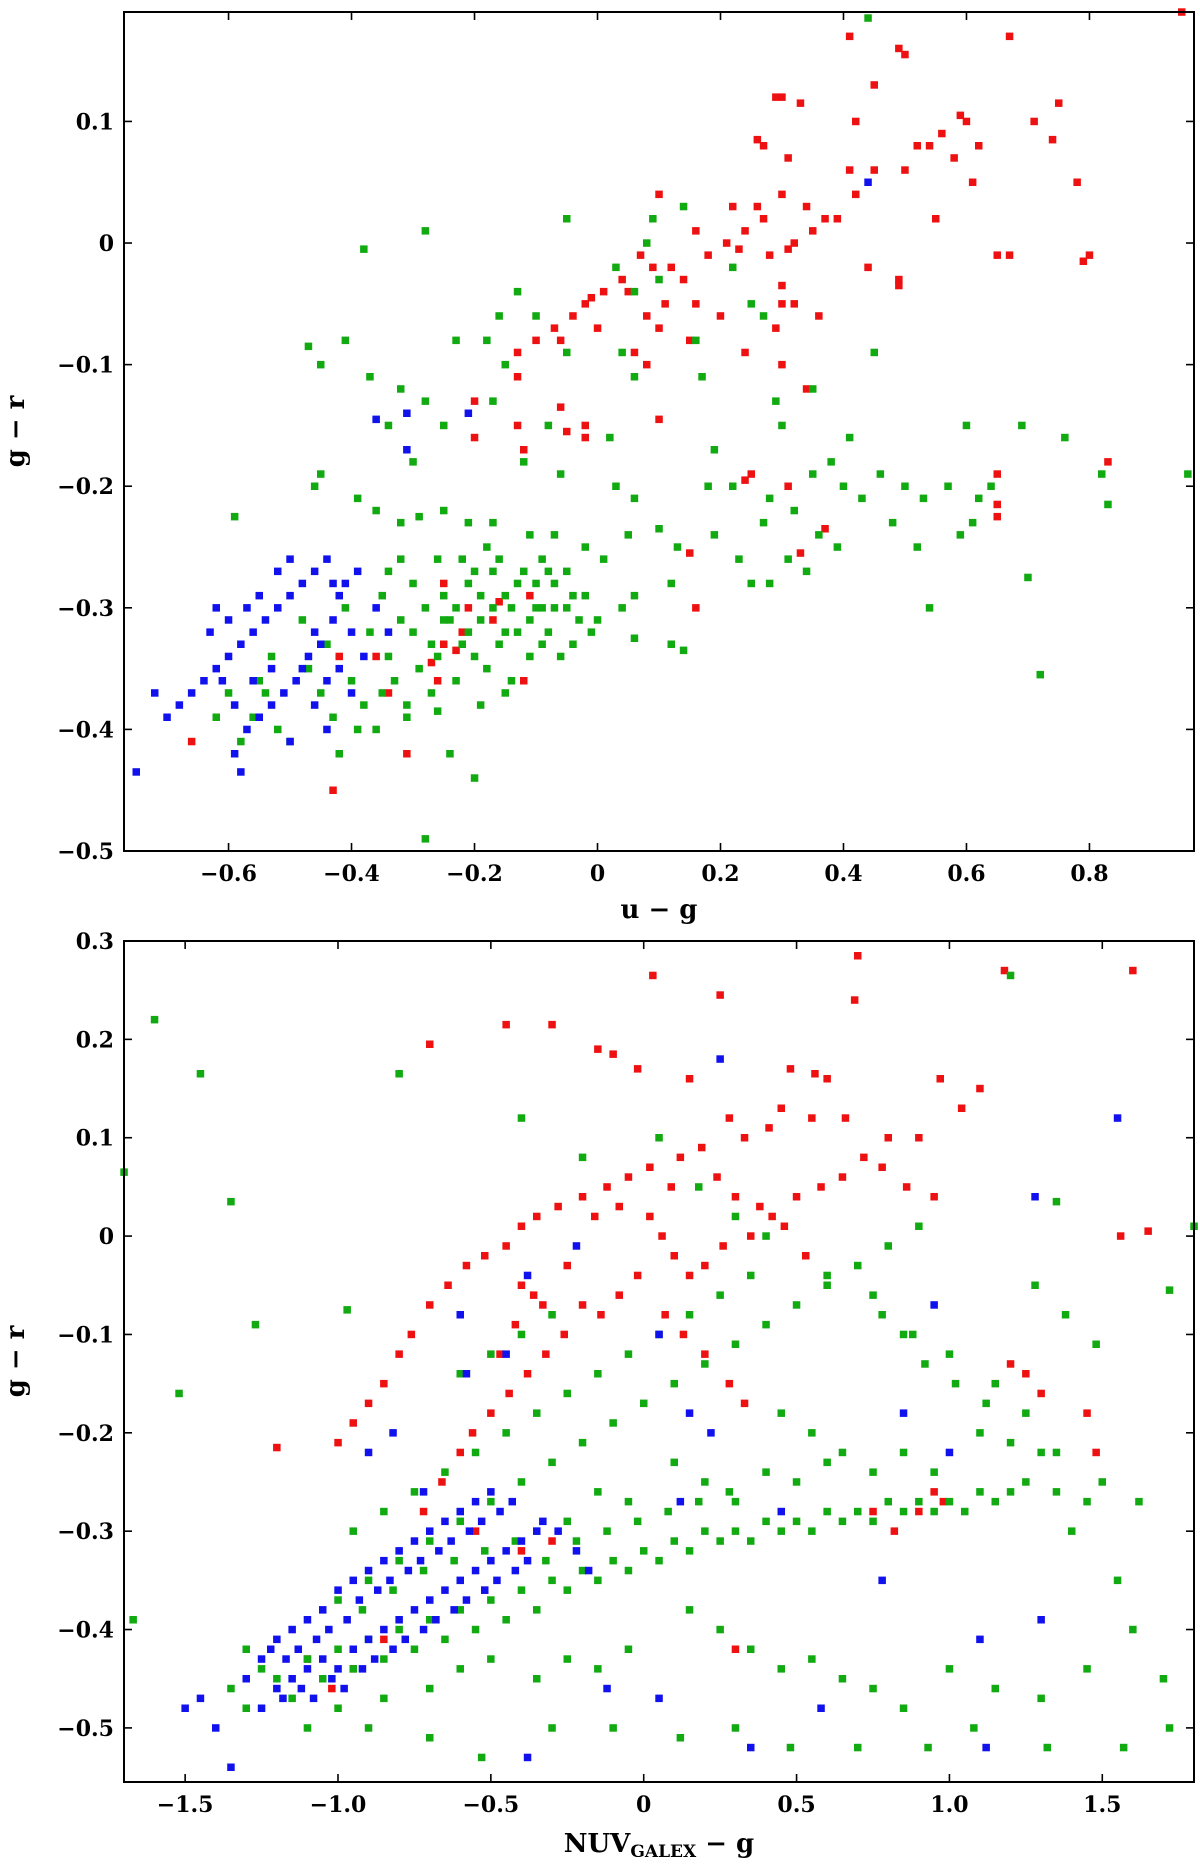  I want to click on bottom-x-tick-label: 1.5, so click(1102, 1805).